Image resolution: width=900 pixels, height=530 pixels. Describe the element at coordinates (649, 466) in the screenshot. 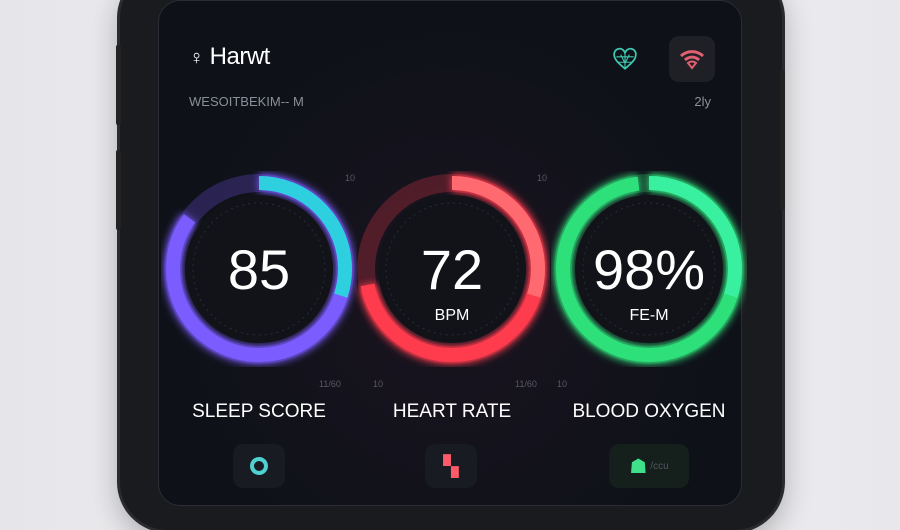

I see `oxygen-button: ☗/ccu` at that location.